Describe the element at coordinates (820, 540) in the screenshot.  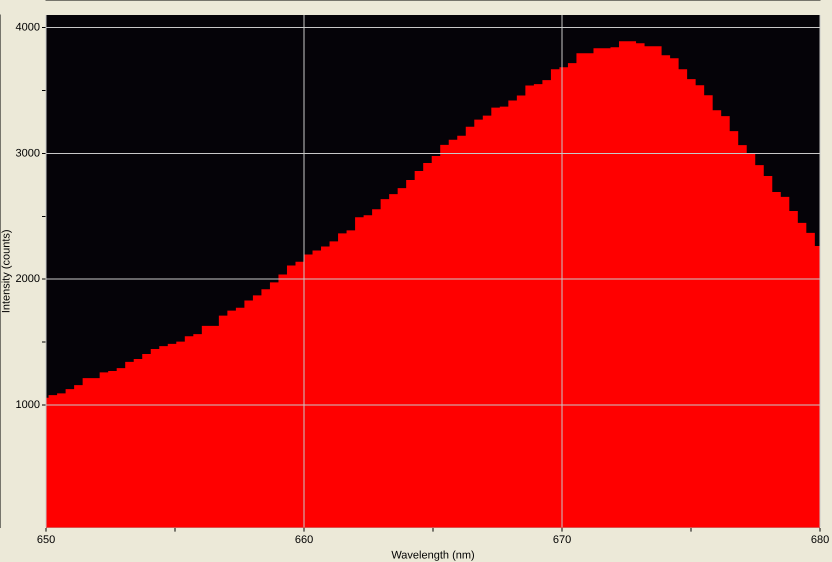
I see `x-tick-label: 680` at that location.